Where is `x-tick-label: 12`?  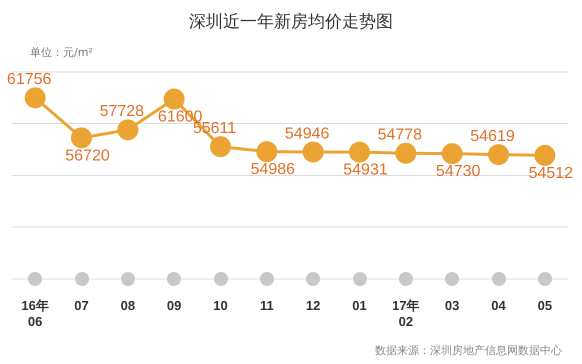 x-tick-label: 12 is located at coordinates (313, 306).